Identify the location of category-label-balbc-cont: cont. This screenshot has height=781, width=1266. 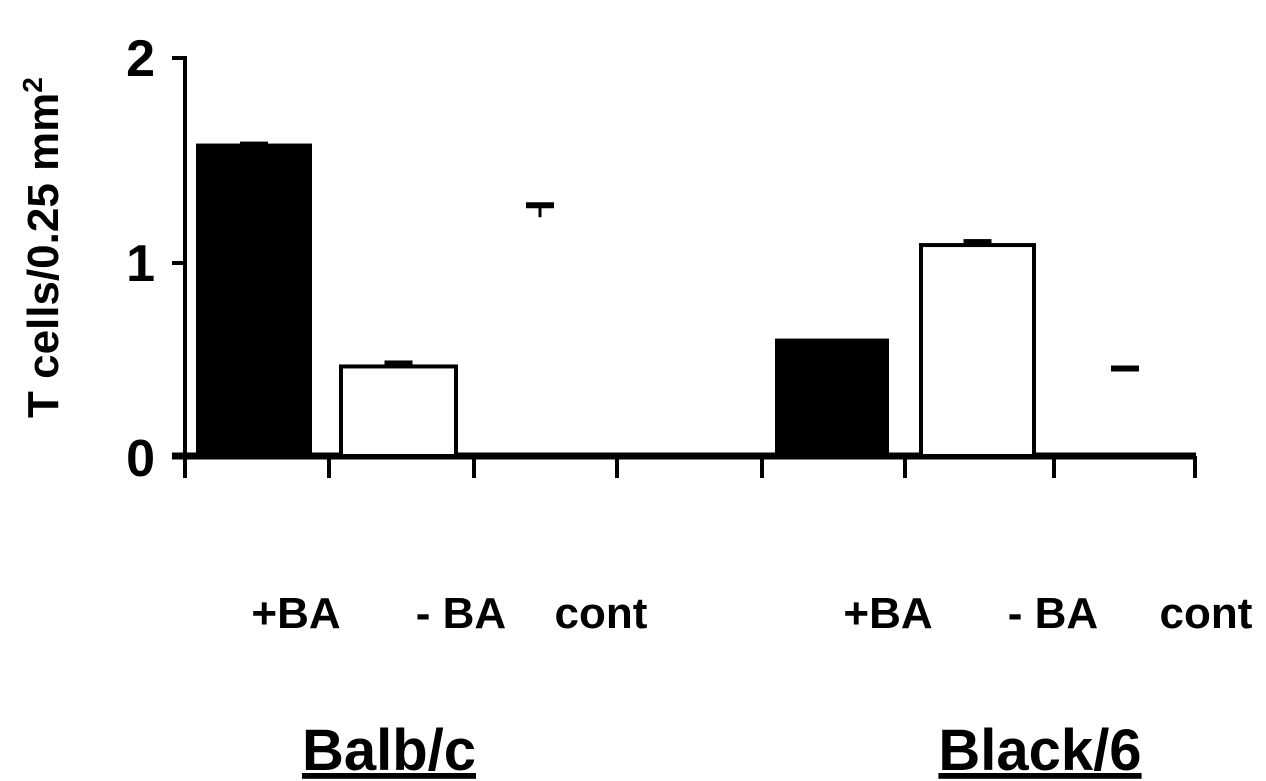
(601, 613).